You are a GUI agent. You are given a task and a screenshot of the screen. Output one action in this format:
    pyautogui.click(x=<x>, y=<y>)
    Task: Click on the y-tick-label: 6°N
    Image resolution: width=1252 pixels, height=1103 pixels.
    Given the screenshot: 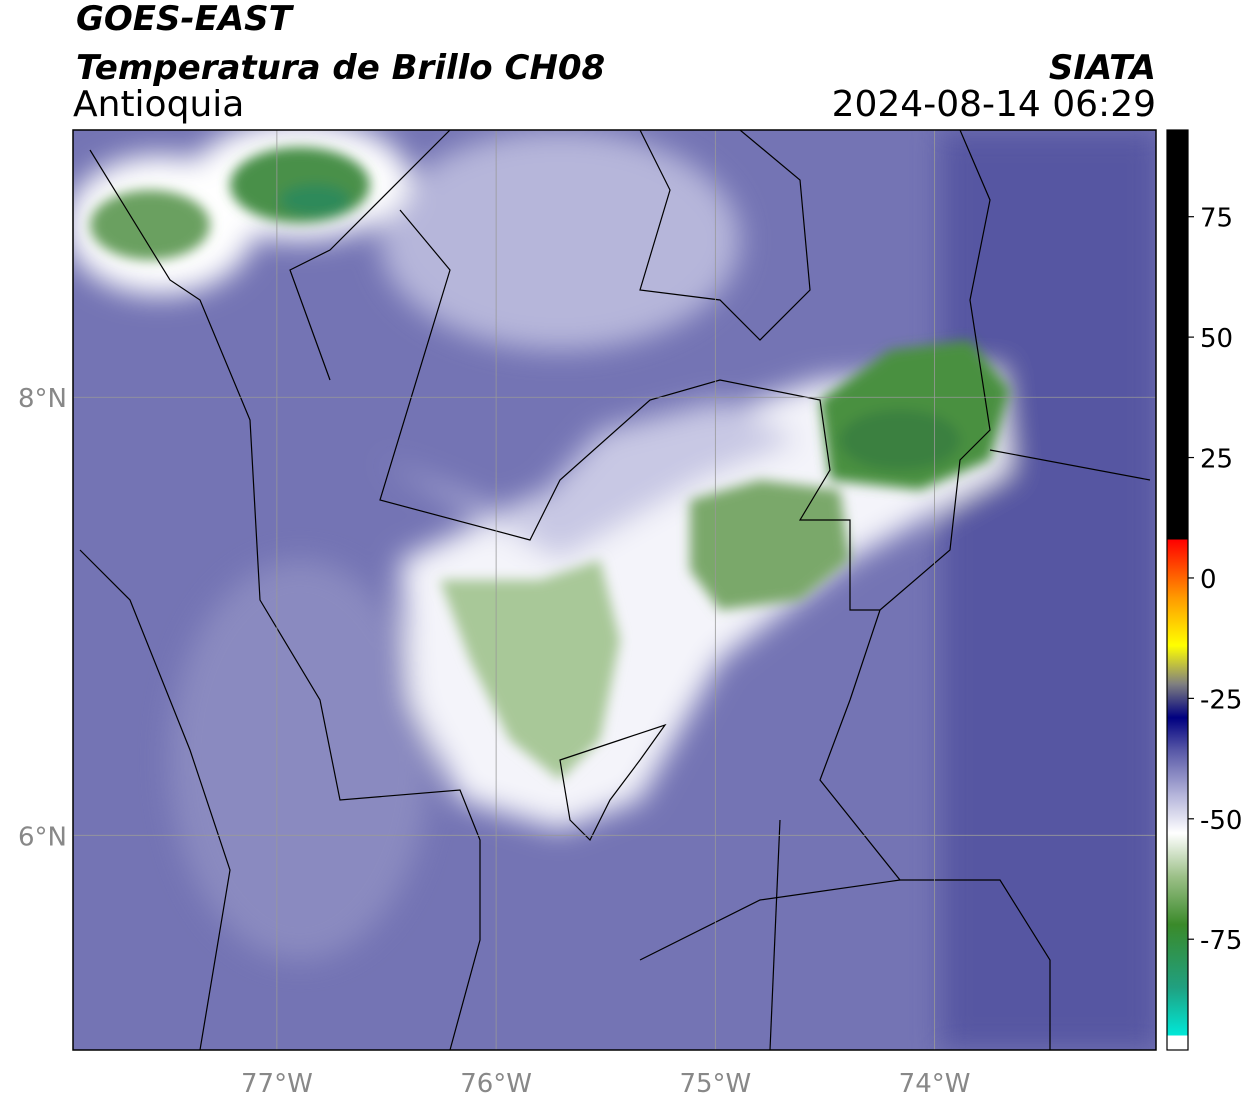 What is the action you would take?
    pyautogui.click(x=42, y=837)
    